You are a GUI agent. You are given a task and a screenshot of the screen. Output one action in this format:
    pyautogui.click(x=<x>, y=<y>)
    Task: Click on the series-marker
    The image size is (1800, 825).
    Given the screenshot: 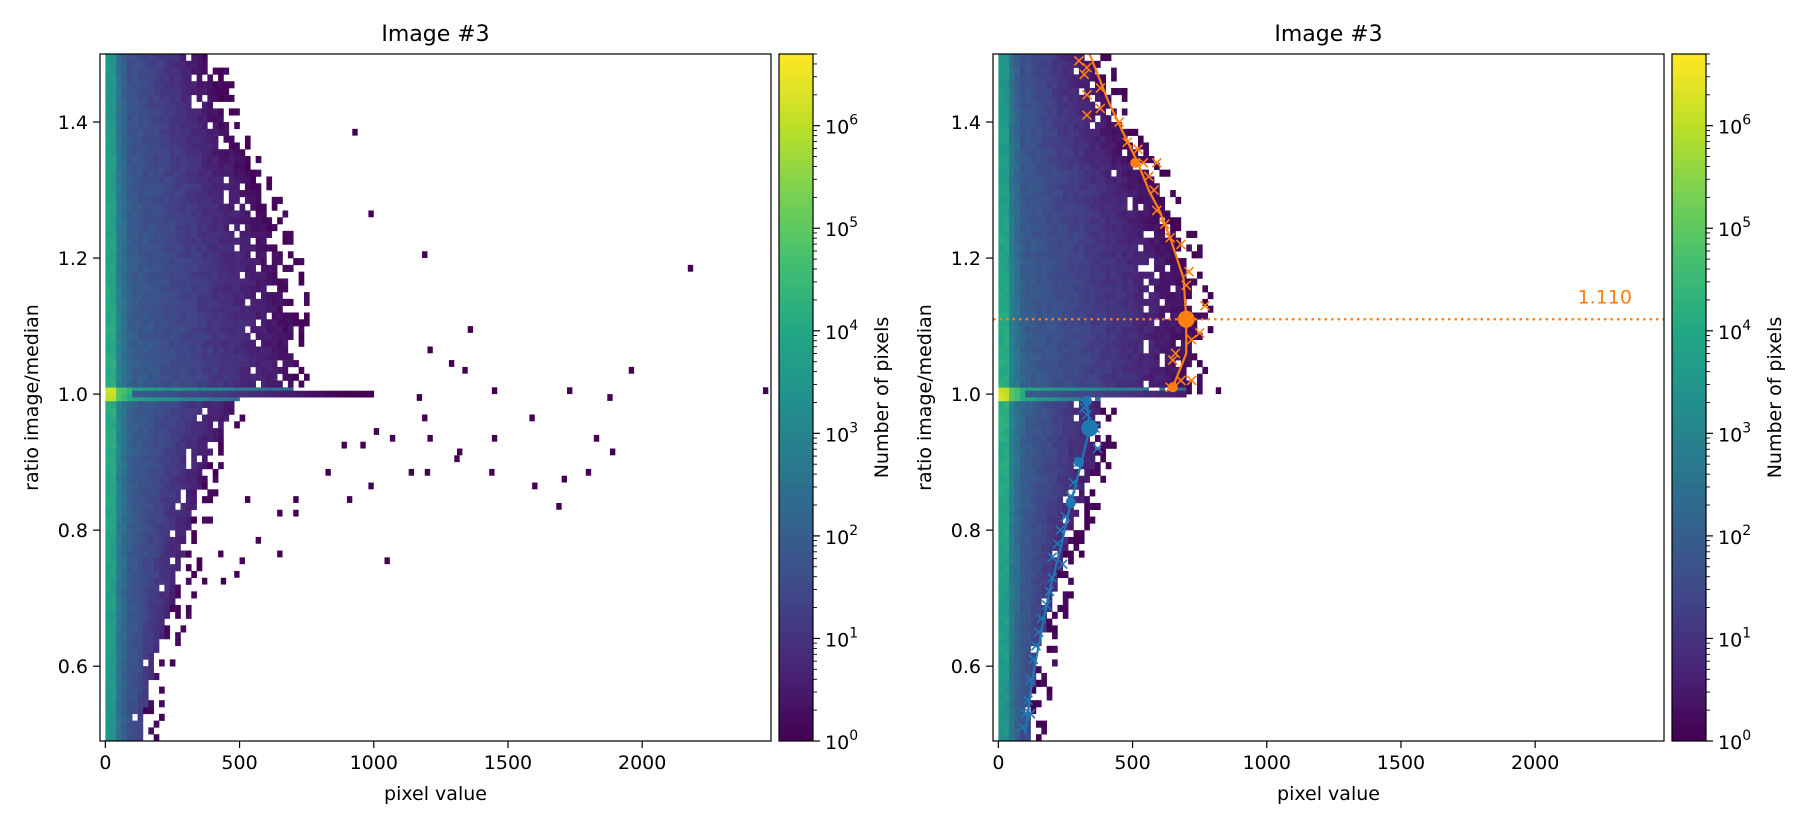 What is the action you would take?
    pyautogui.click(x=1086, y=400)
    